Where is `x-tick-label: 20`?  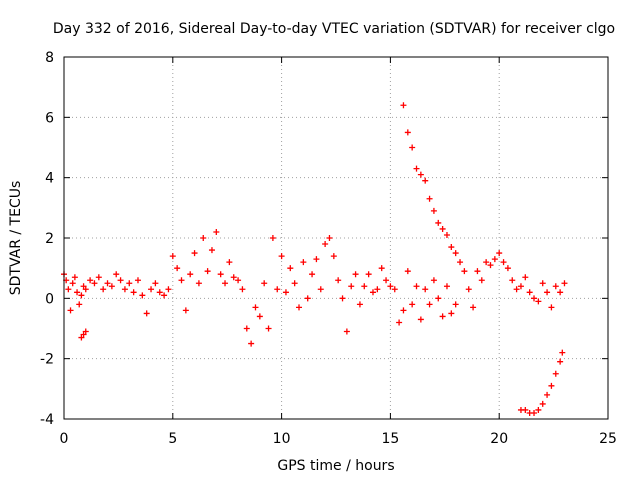 x-tick-label: 20 is located at coordinates (499, 439).